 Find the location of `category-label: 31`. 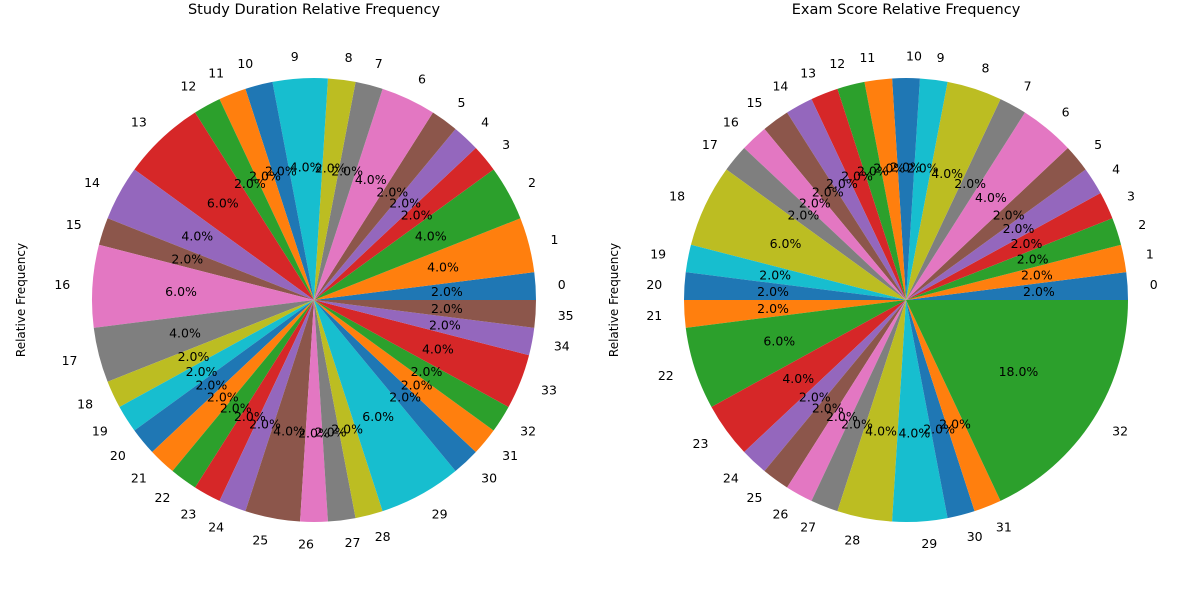

category-label: 31 is located at coordinates (1004, 527).